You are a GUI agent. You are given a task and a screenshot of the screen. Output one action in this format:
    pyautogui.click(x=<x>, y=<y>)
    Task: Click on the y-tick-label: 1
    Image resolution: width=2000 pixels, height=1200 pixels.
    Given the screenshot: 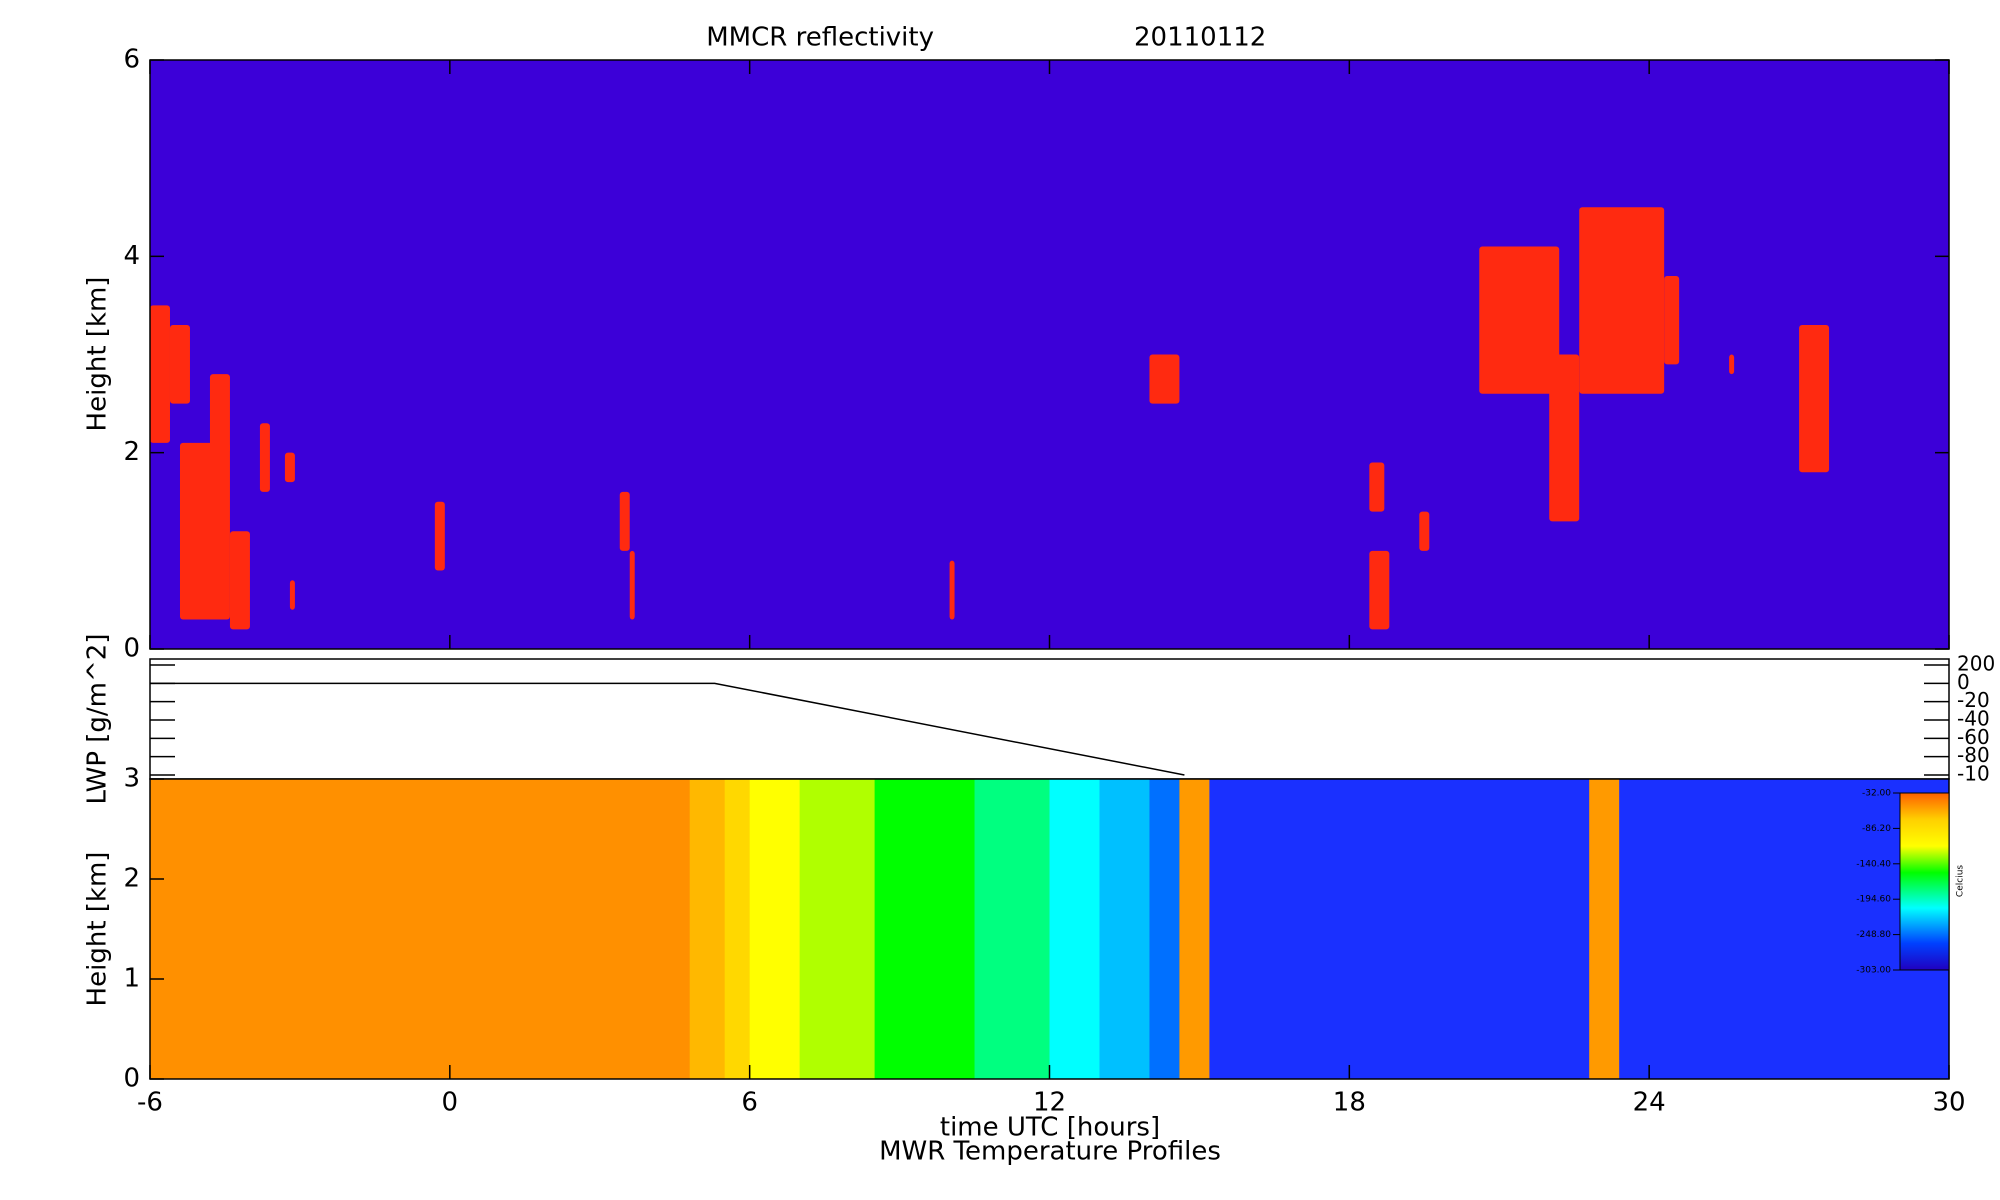 What is the action you would take?
    pyautogui.click(x=131, y=979)
    